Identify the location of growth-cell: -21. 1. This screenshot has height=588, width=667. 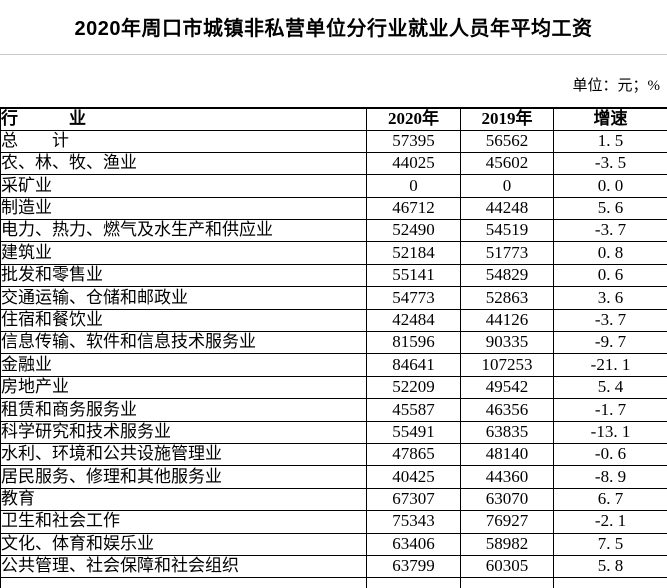
(610, 365).